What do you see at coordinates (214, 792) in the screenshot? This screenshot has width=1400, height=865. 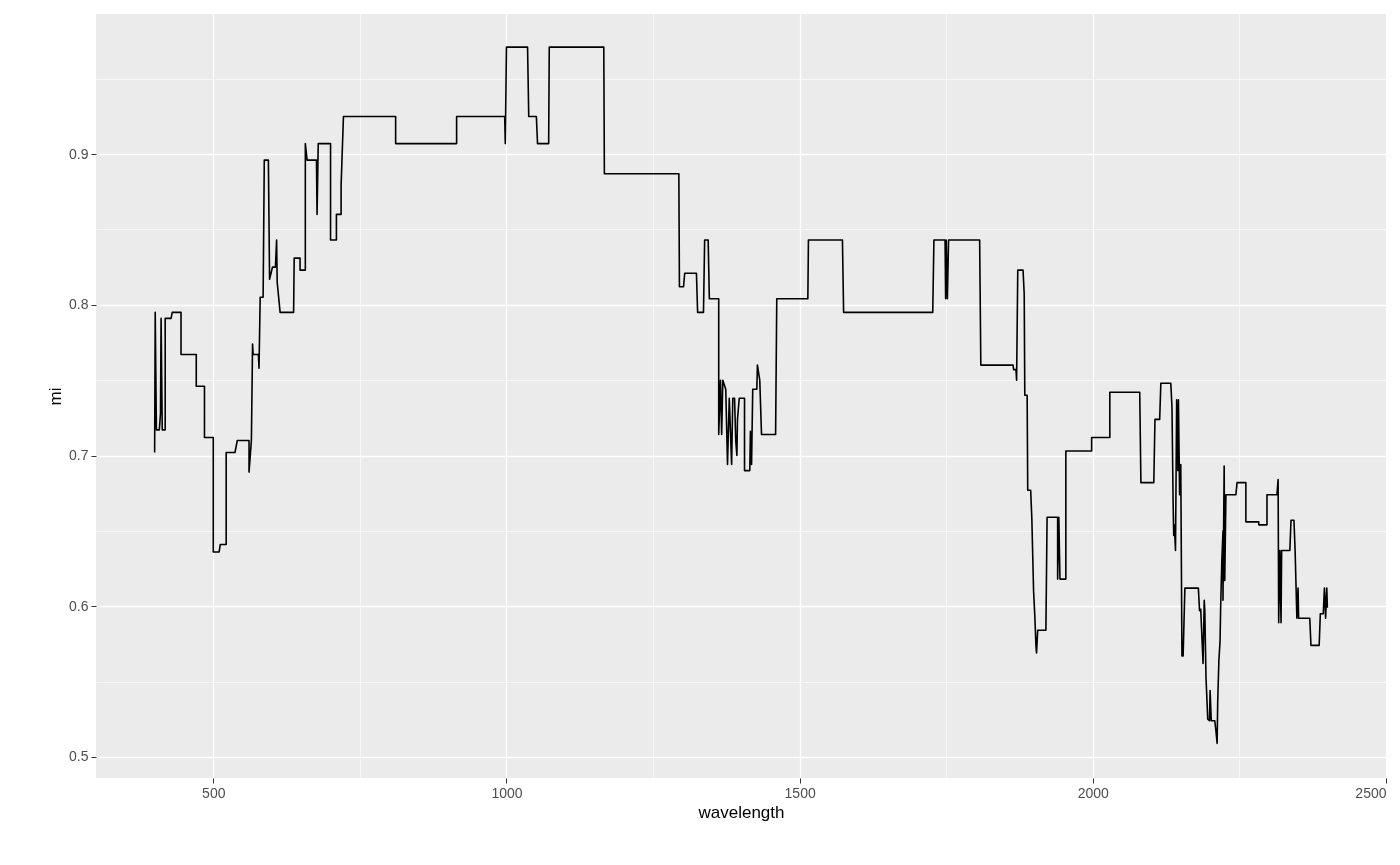 I see `x-tick-label: 500` at bounding box center [214, 792].